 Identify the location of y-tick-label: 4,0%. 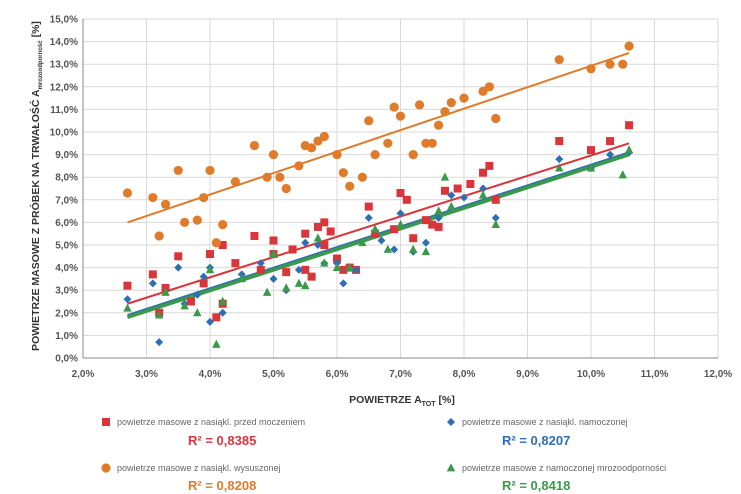
(66, 268).